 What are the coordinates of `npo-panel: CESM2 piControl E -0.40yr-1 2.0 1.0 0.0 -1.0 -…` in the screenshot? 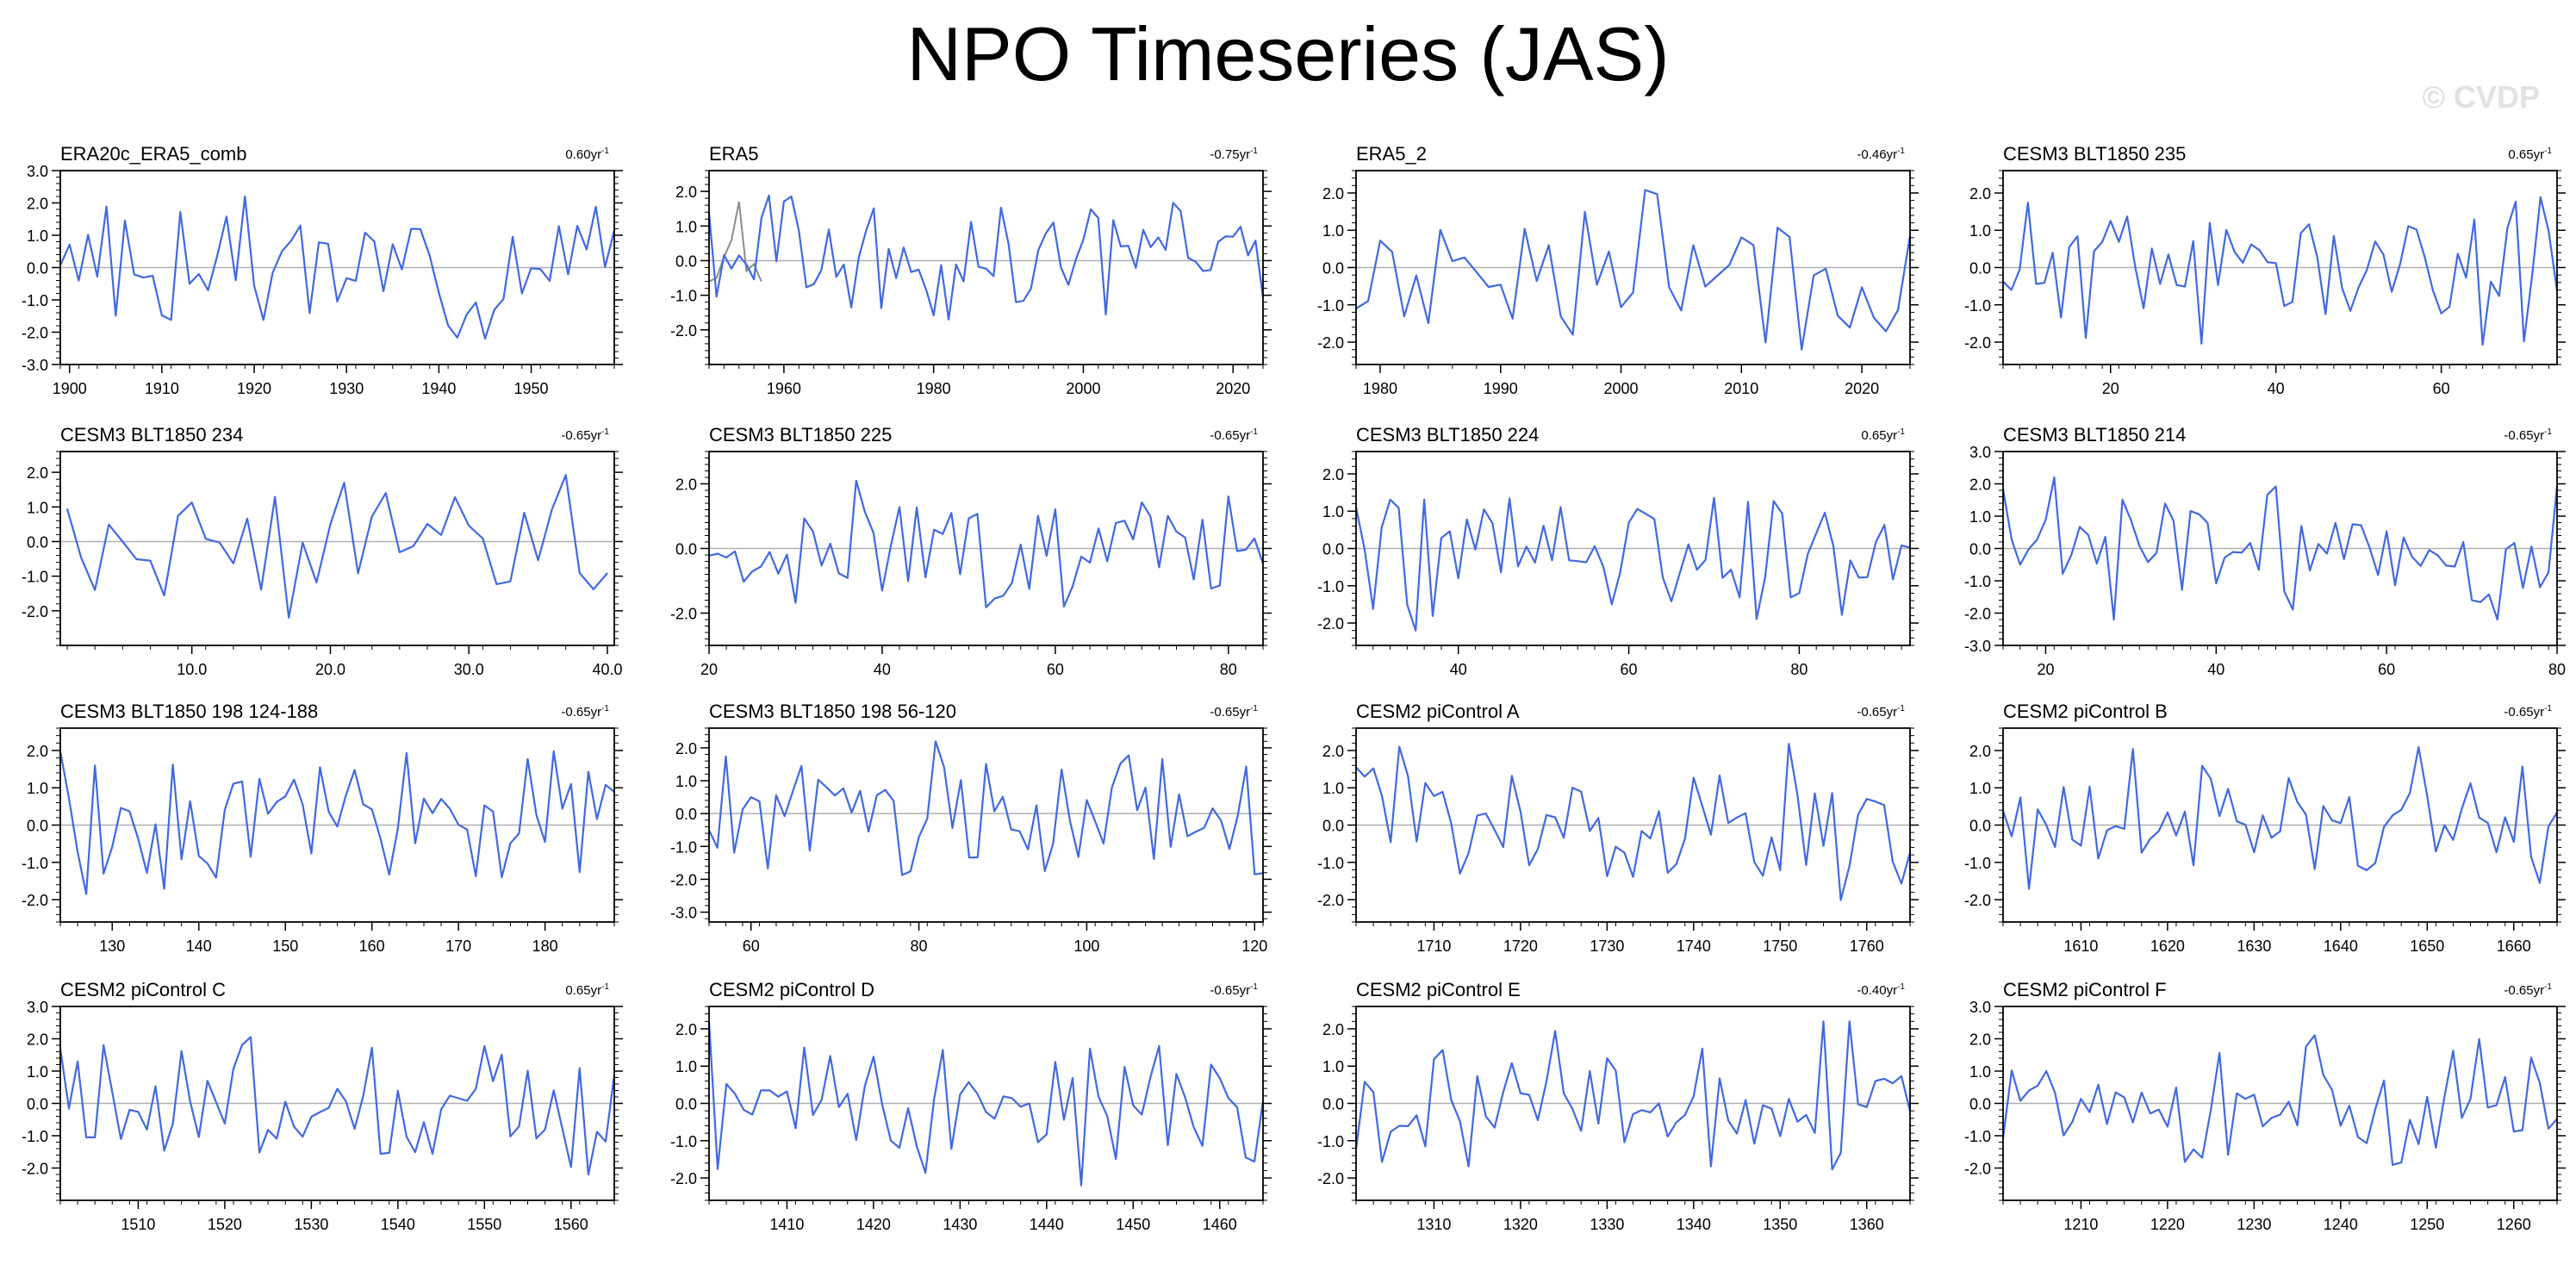 It's located at (1618, 1106).